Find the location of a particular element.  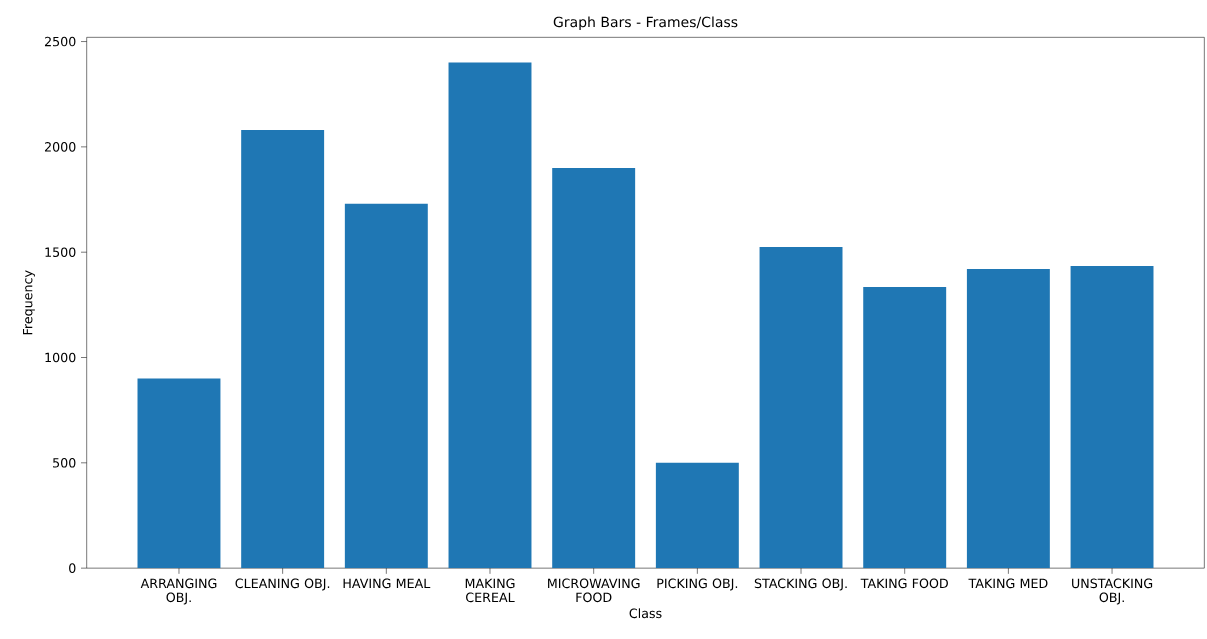

y-tick-label: 500 is located at coordinates (64, 463).